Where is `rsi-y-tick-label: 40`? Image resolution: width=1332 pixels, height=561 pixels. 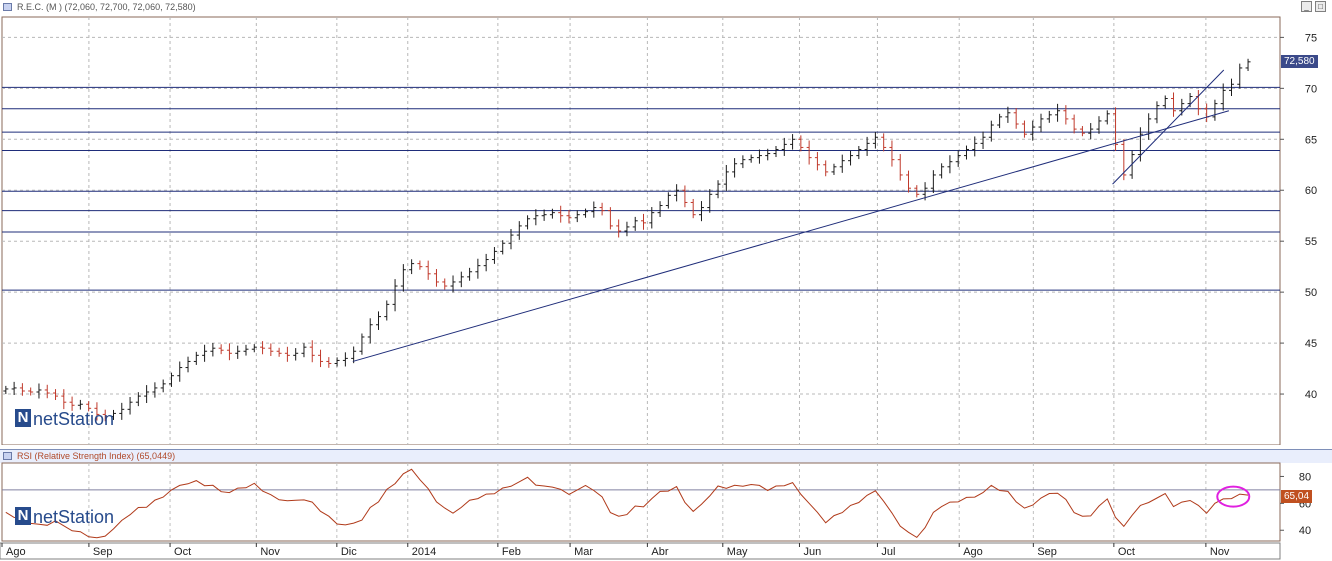
rsi-y-tick-label: 40 is located at coordinates (1305, 531).